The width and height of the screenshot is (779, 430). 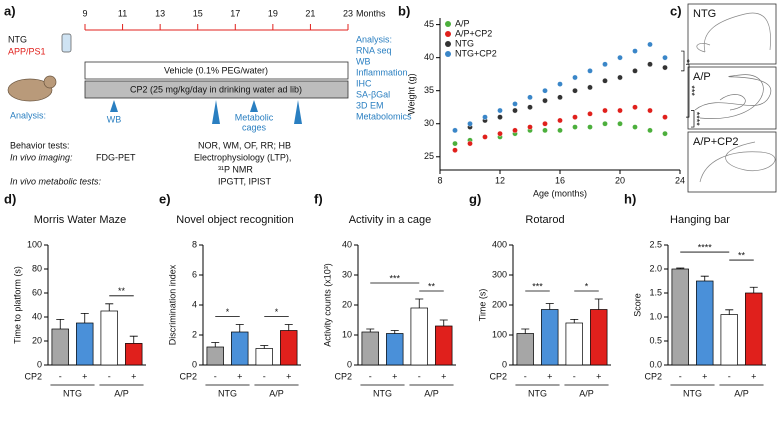 What do you see at coordinates (692, 90) in the screenshot?
I see `significance-label: ***` at bounding box center [692, 90].